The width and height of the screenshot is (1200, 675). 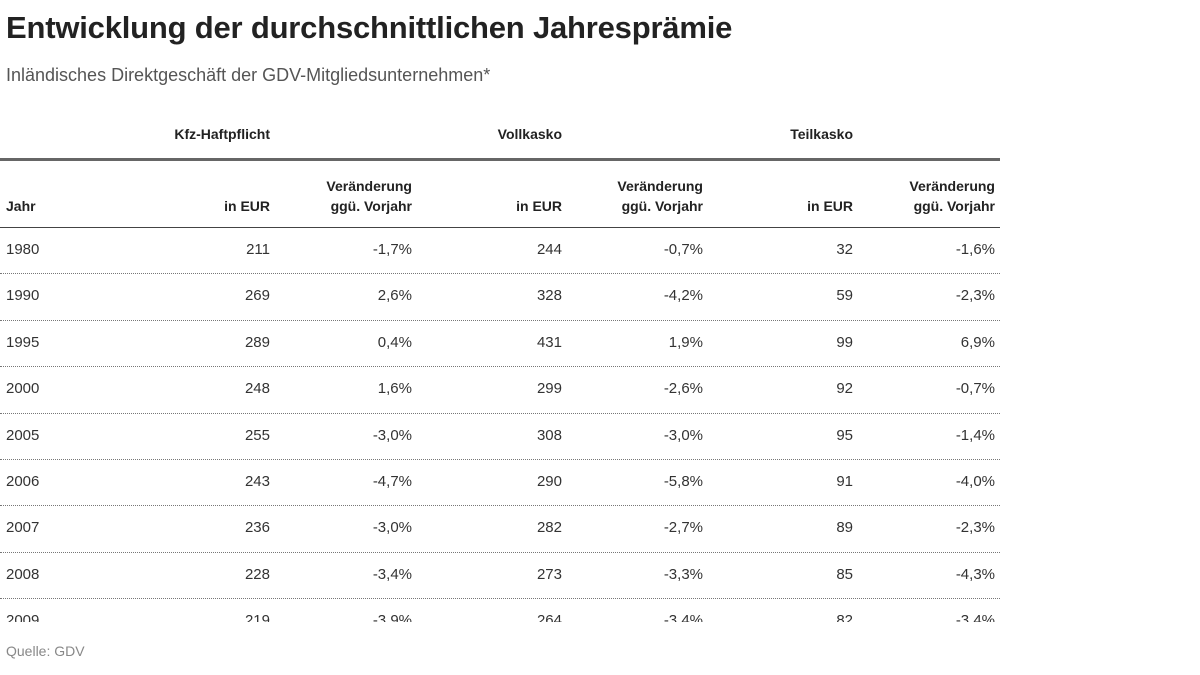 I want to click on table-cell: 269, so click(x=257, y=296).